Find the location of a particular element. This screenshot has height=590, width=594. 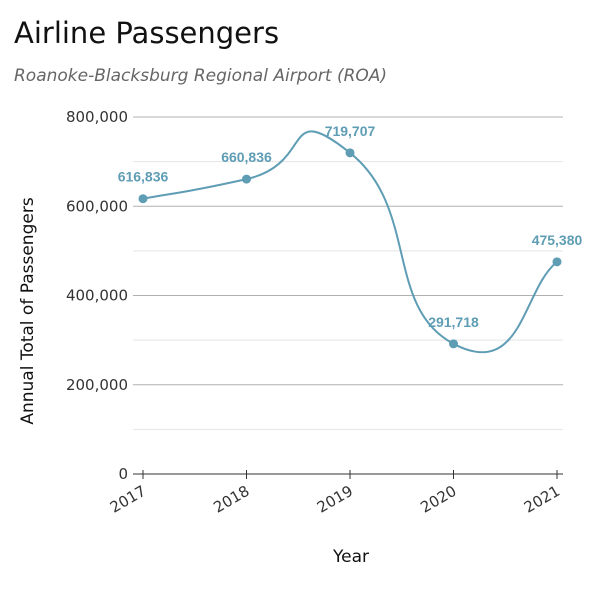

x-tick-label: 2021 is located at coordinates (542, 499).